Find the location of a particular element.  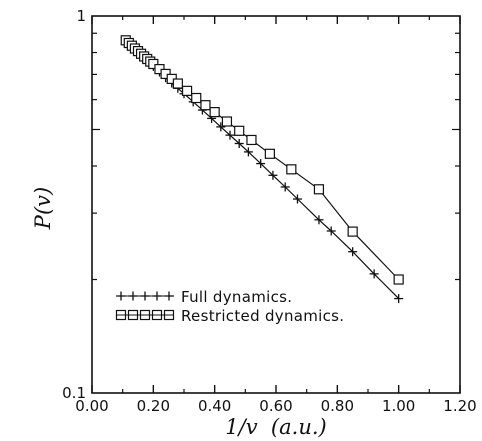

legend-item: Full dynamics. is located at coordinates (204, 297).